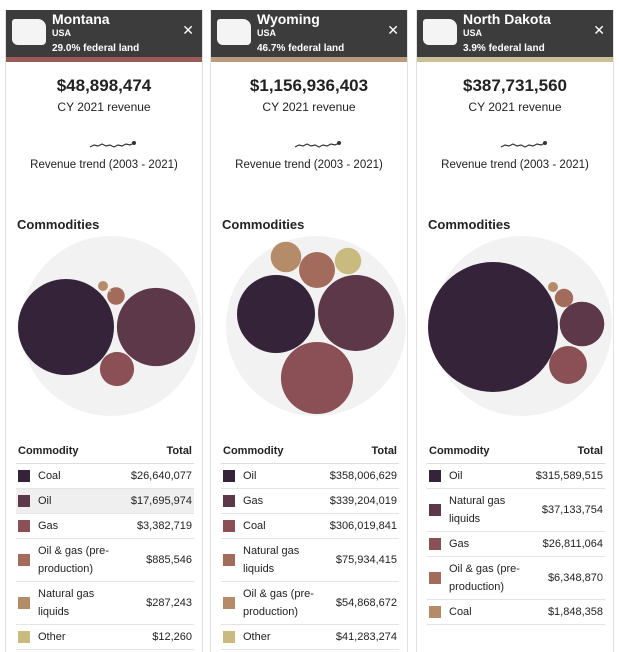 The image size is (619, 652). I want to click on total-cell: $37,133,754, so click(568, 510).